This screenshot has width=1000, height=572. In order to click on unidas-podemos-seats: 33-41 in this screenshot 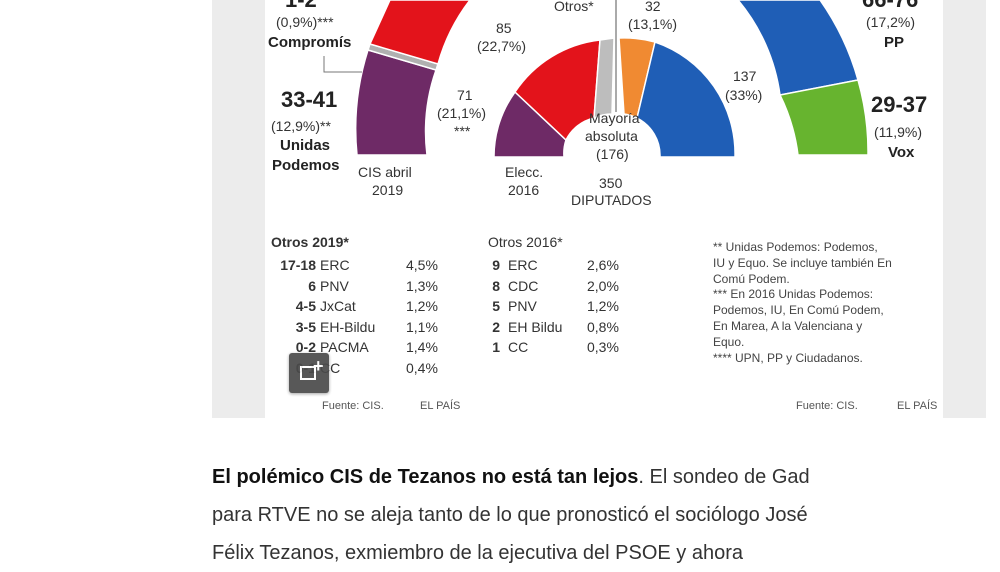, I will do `click(309, 99)`.